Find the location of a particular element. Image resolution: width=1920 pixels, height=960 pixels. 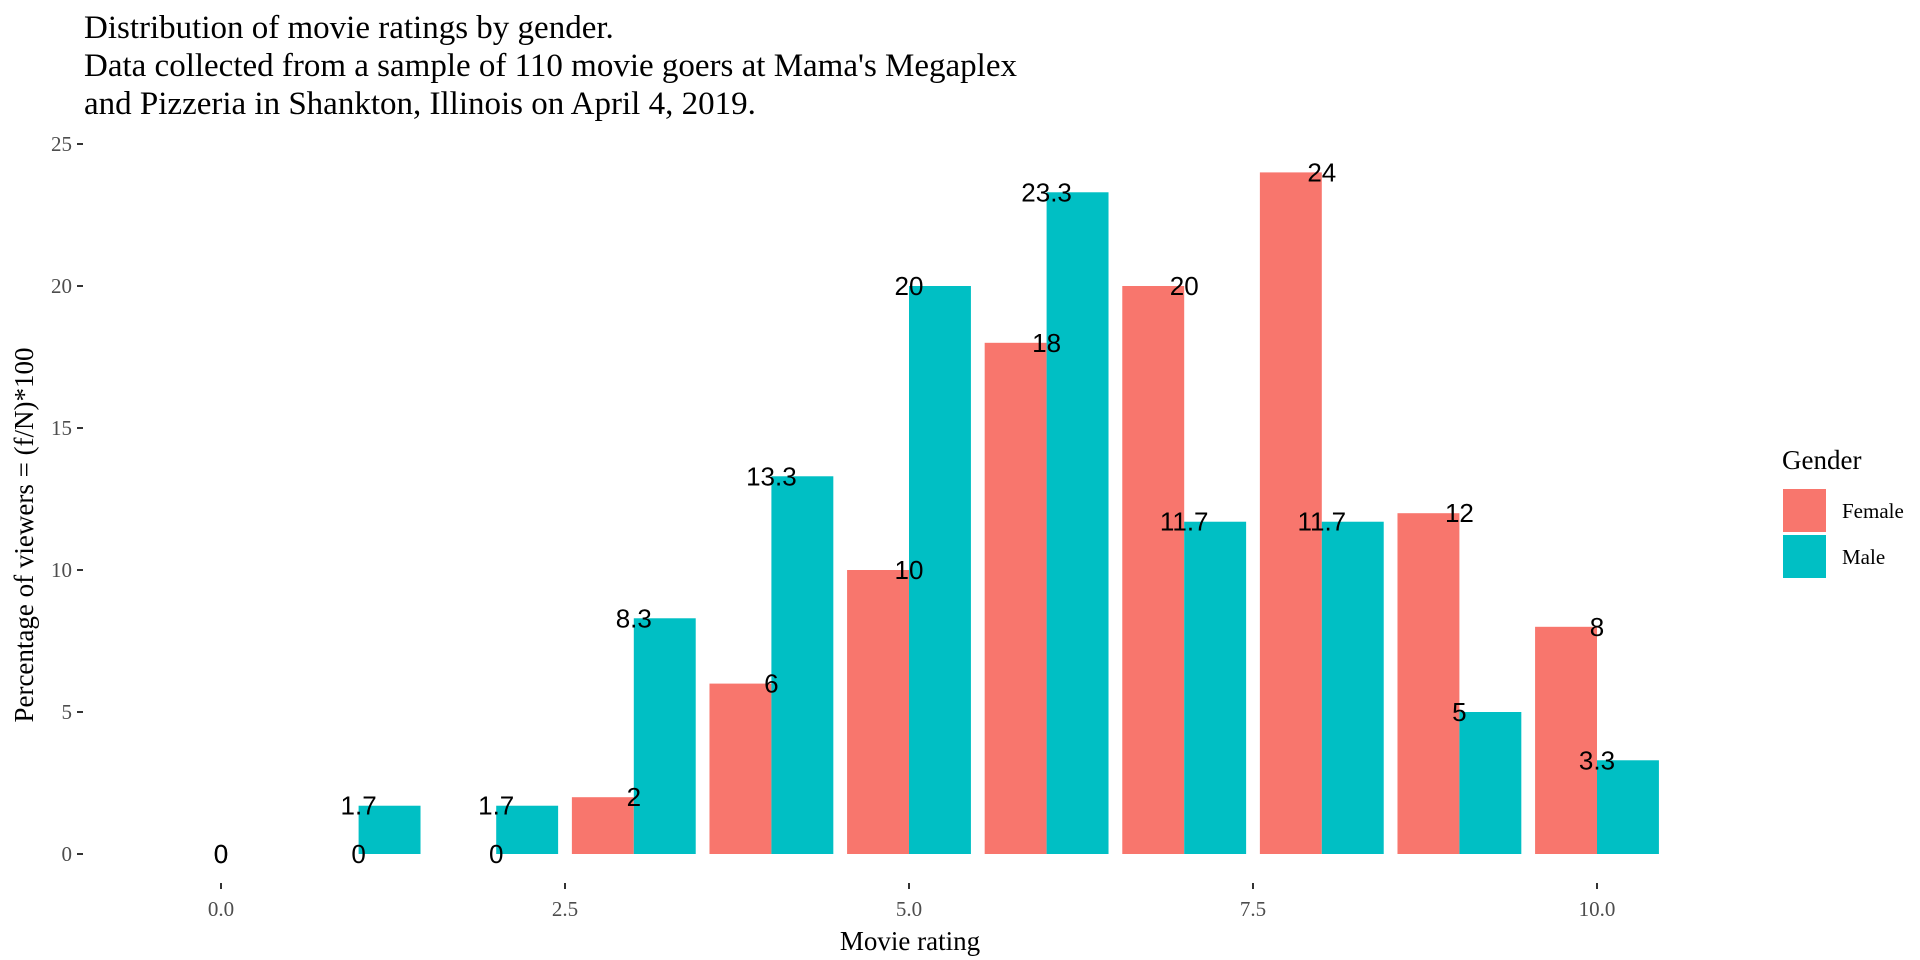

data-label-female-5: 10 is located at coordinates (909, 570).